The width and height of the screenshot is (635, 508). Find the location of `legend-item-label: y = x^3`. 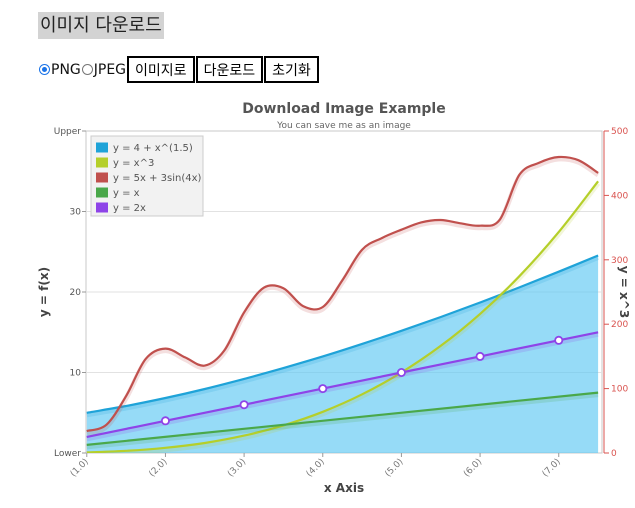

legend-item-label: y = x^3 is located at coordinates (133, 163).